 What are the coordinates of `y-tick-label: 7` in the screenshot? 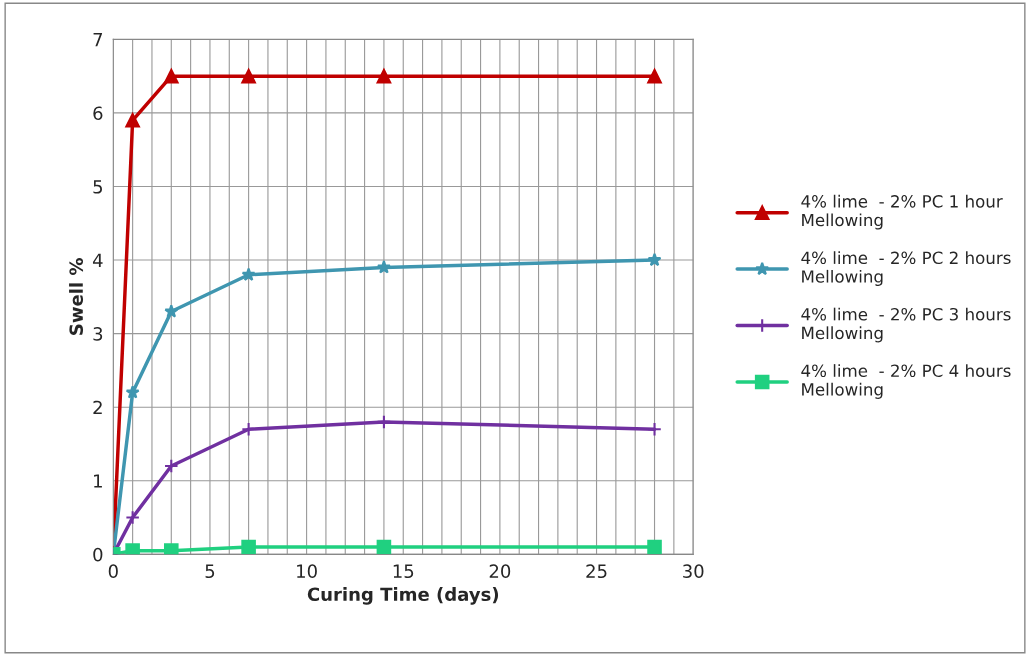 It's located at (98, 40).